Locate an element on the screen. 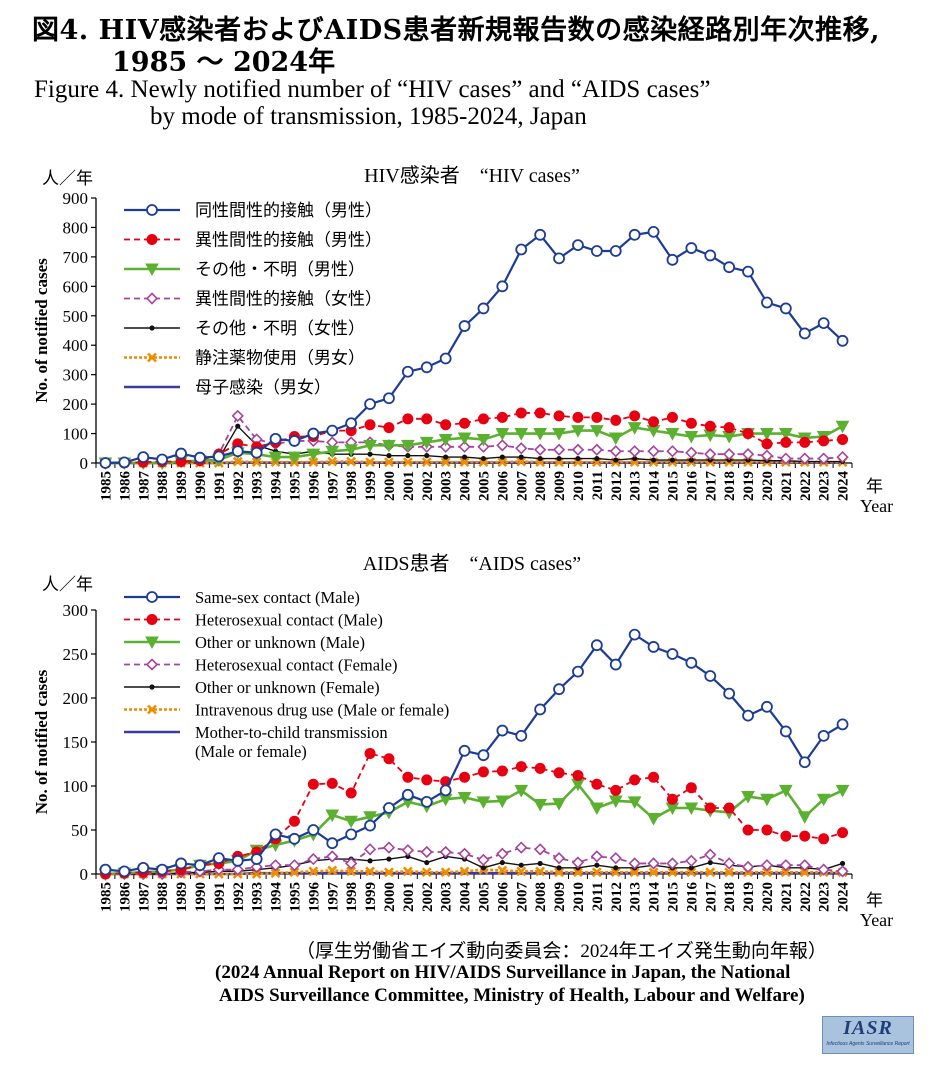  x-tick-label: 1987 is located at coordinates (144, 897).